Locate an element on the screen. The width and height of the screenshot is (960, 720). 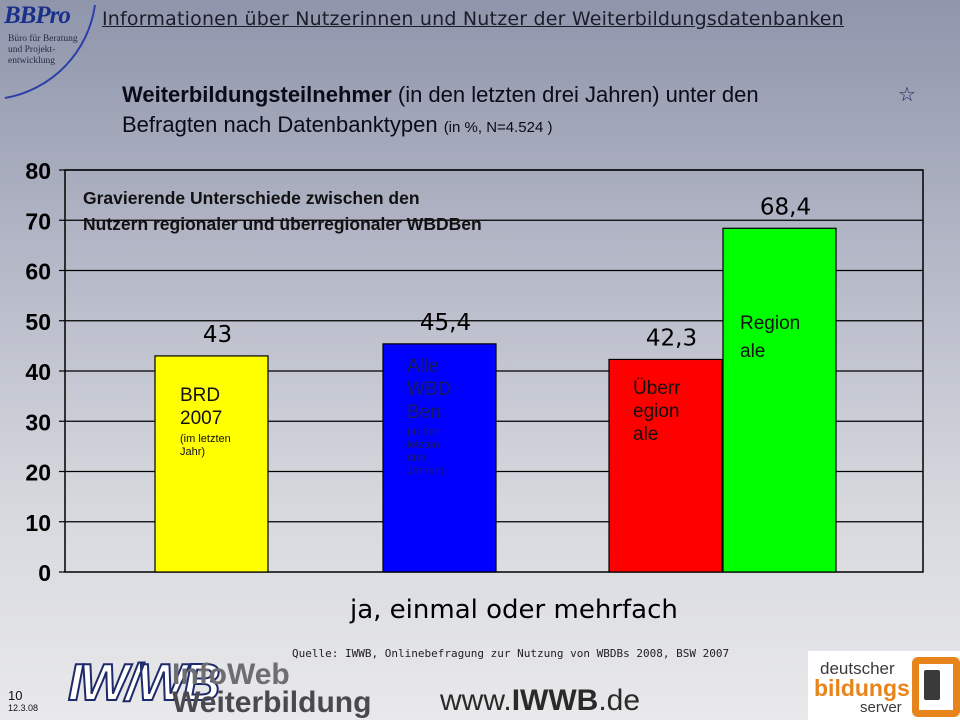
url-post: .de is located at coordinates (619, 700).